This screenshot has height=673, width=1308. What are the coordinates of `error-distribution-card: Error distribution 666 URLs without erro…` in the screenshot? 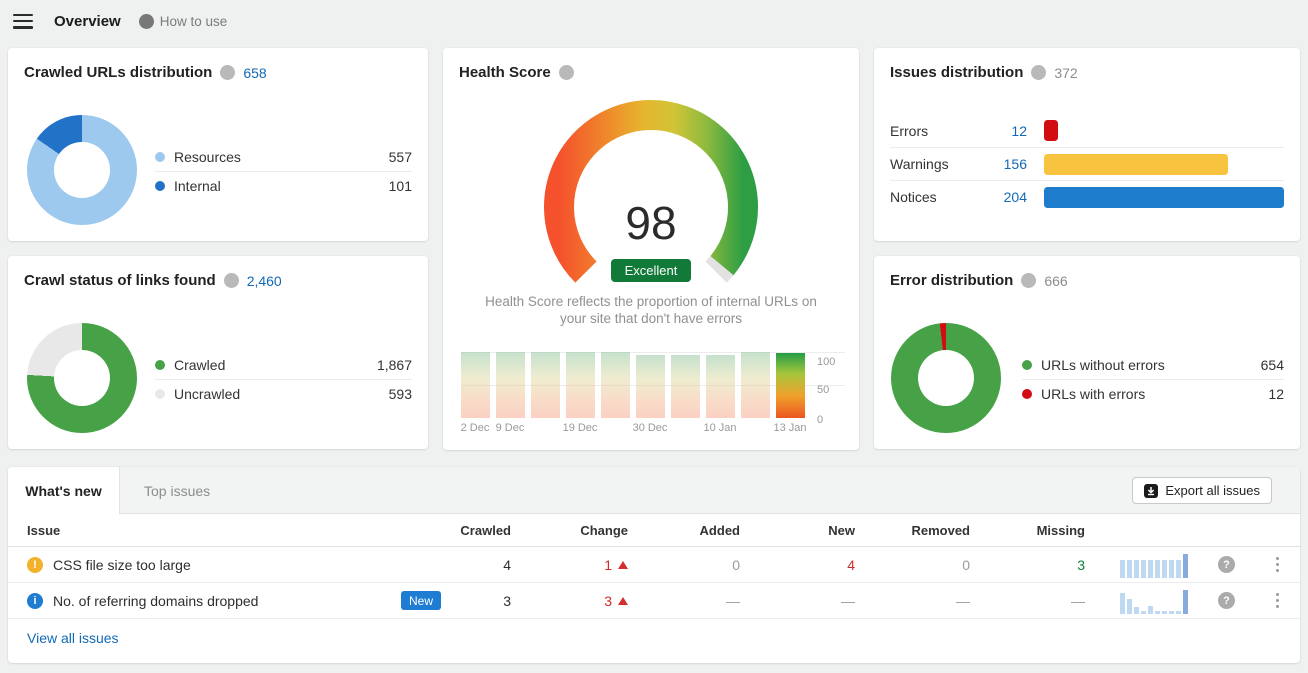 It's located at (1087, 352).